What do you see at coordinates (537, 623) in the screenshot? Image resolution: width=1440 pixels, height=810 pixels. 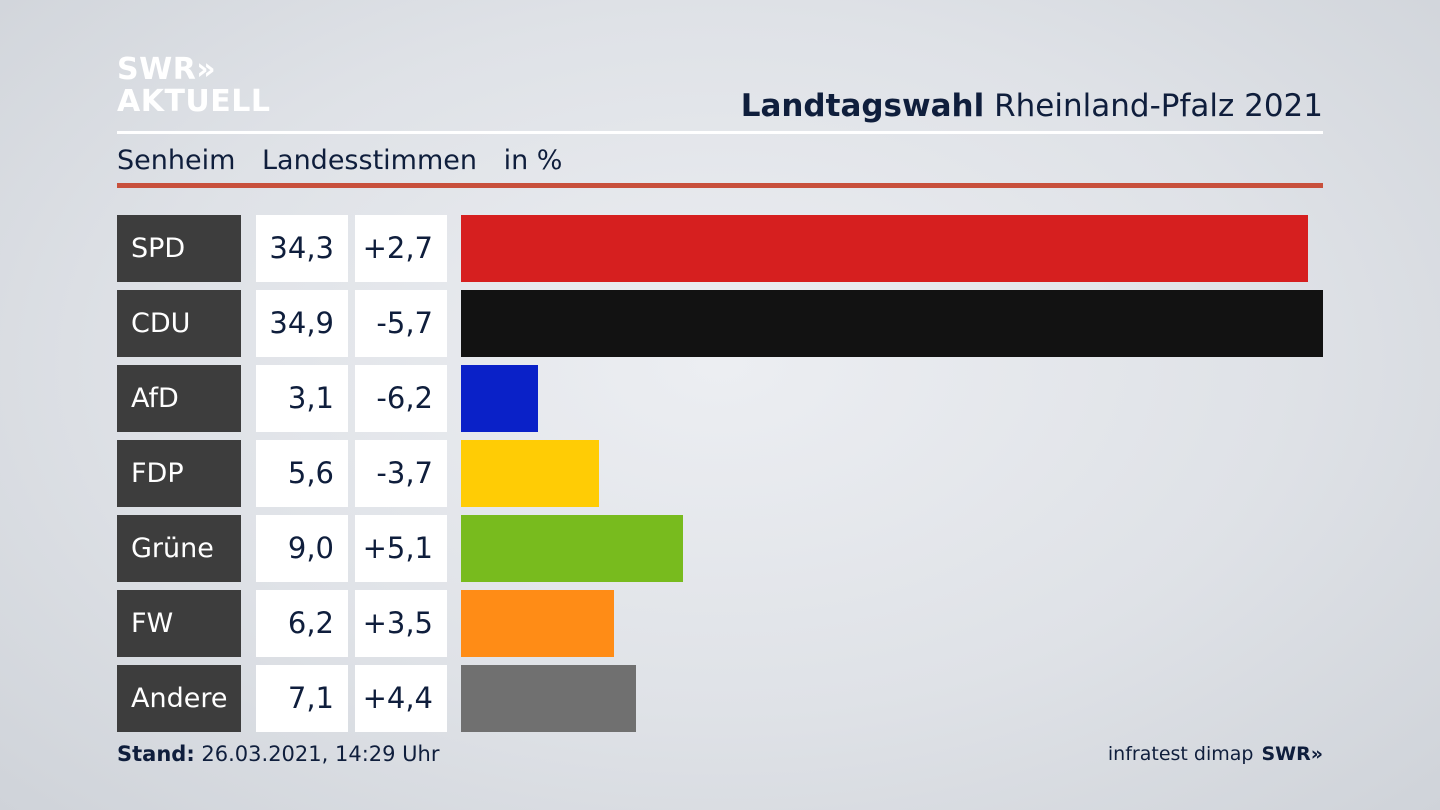 I see `bar-fw` at bounding box center [537, 623].